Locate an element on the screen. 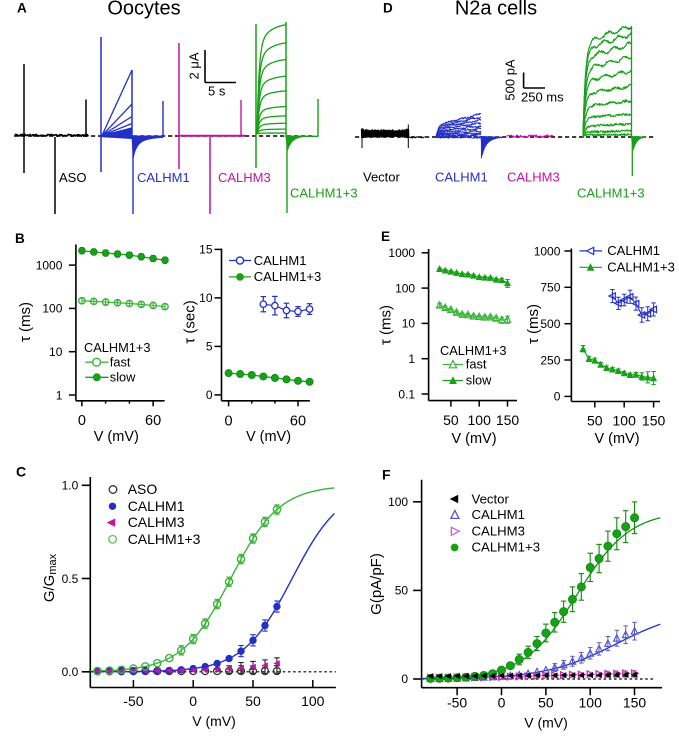 This screenshot has width=679, height=750. svg-text: A is located at coordinates (22, 8).